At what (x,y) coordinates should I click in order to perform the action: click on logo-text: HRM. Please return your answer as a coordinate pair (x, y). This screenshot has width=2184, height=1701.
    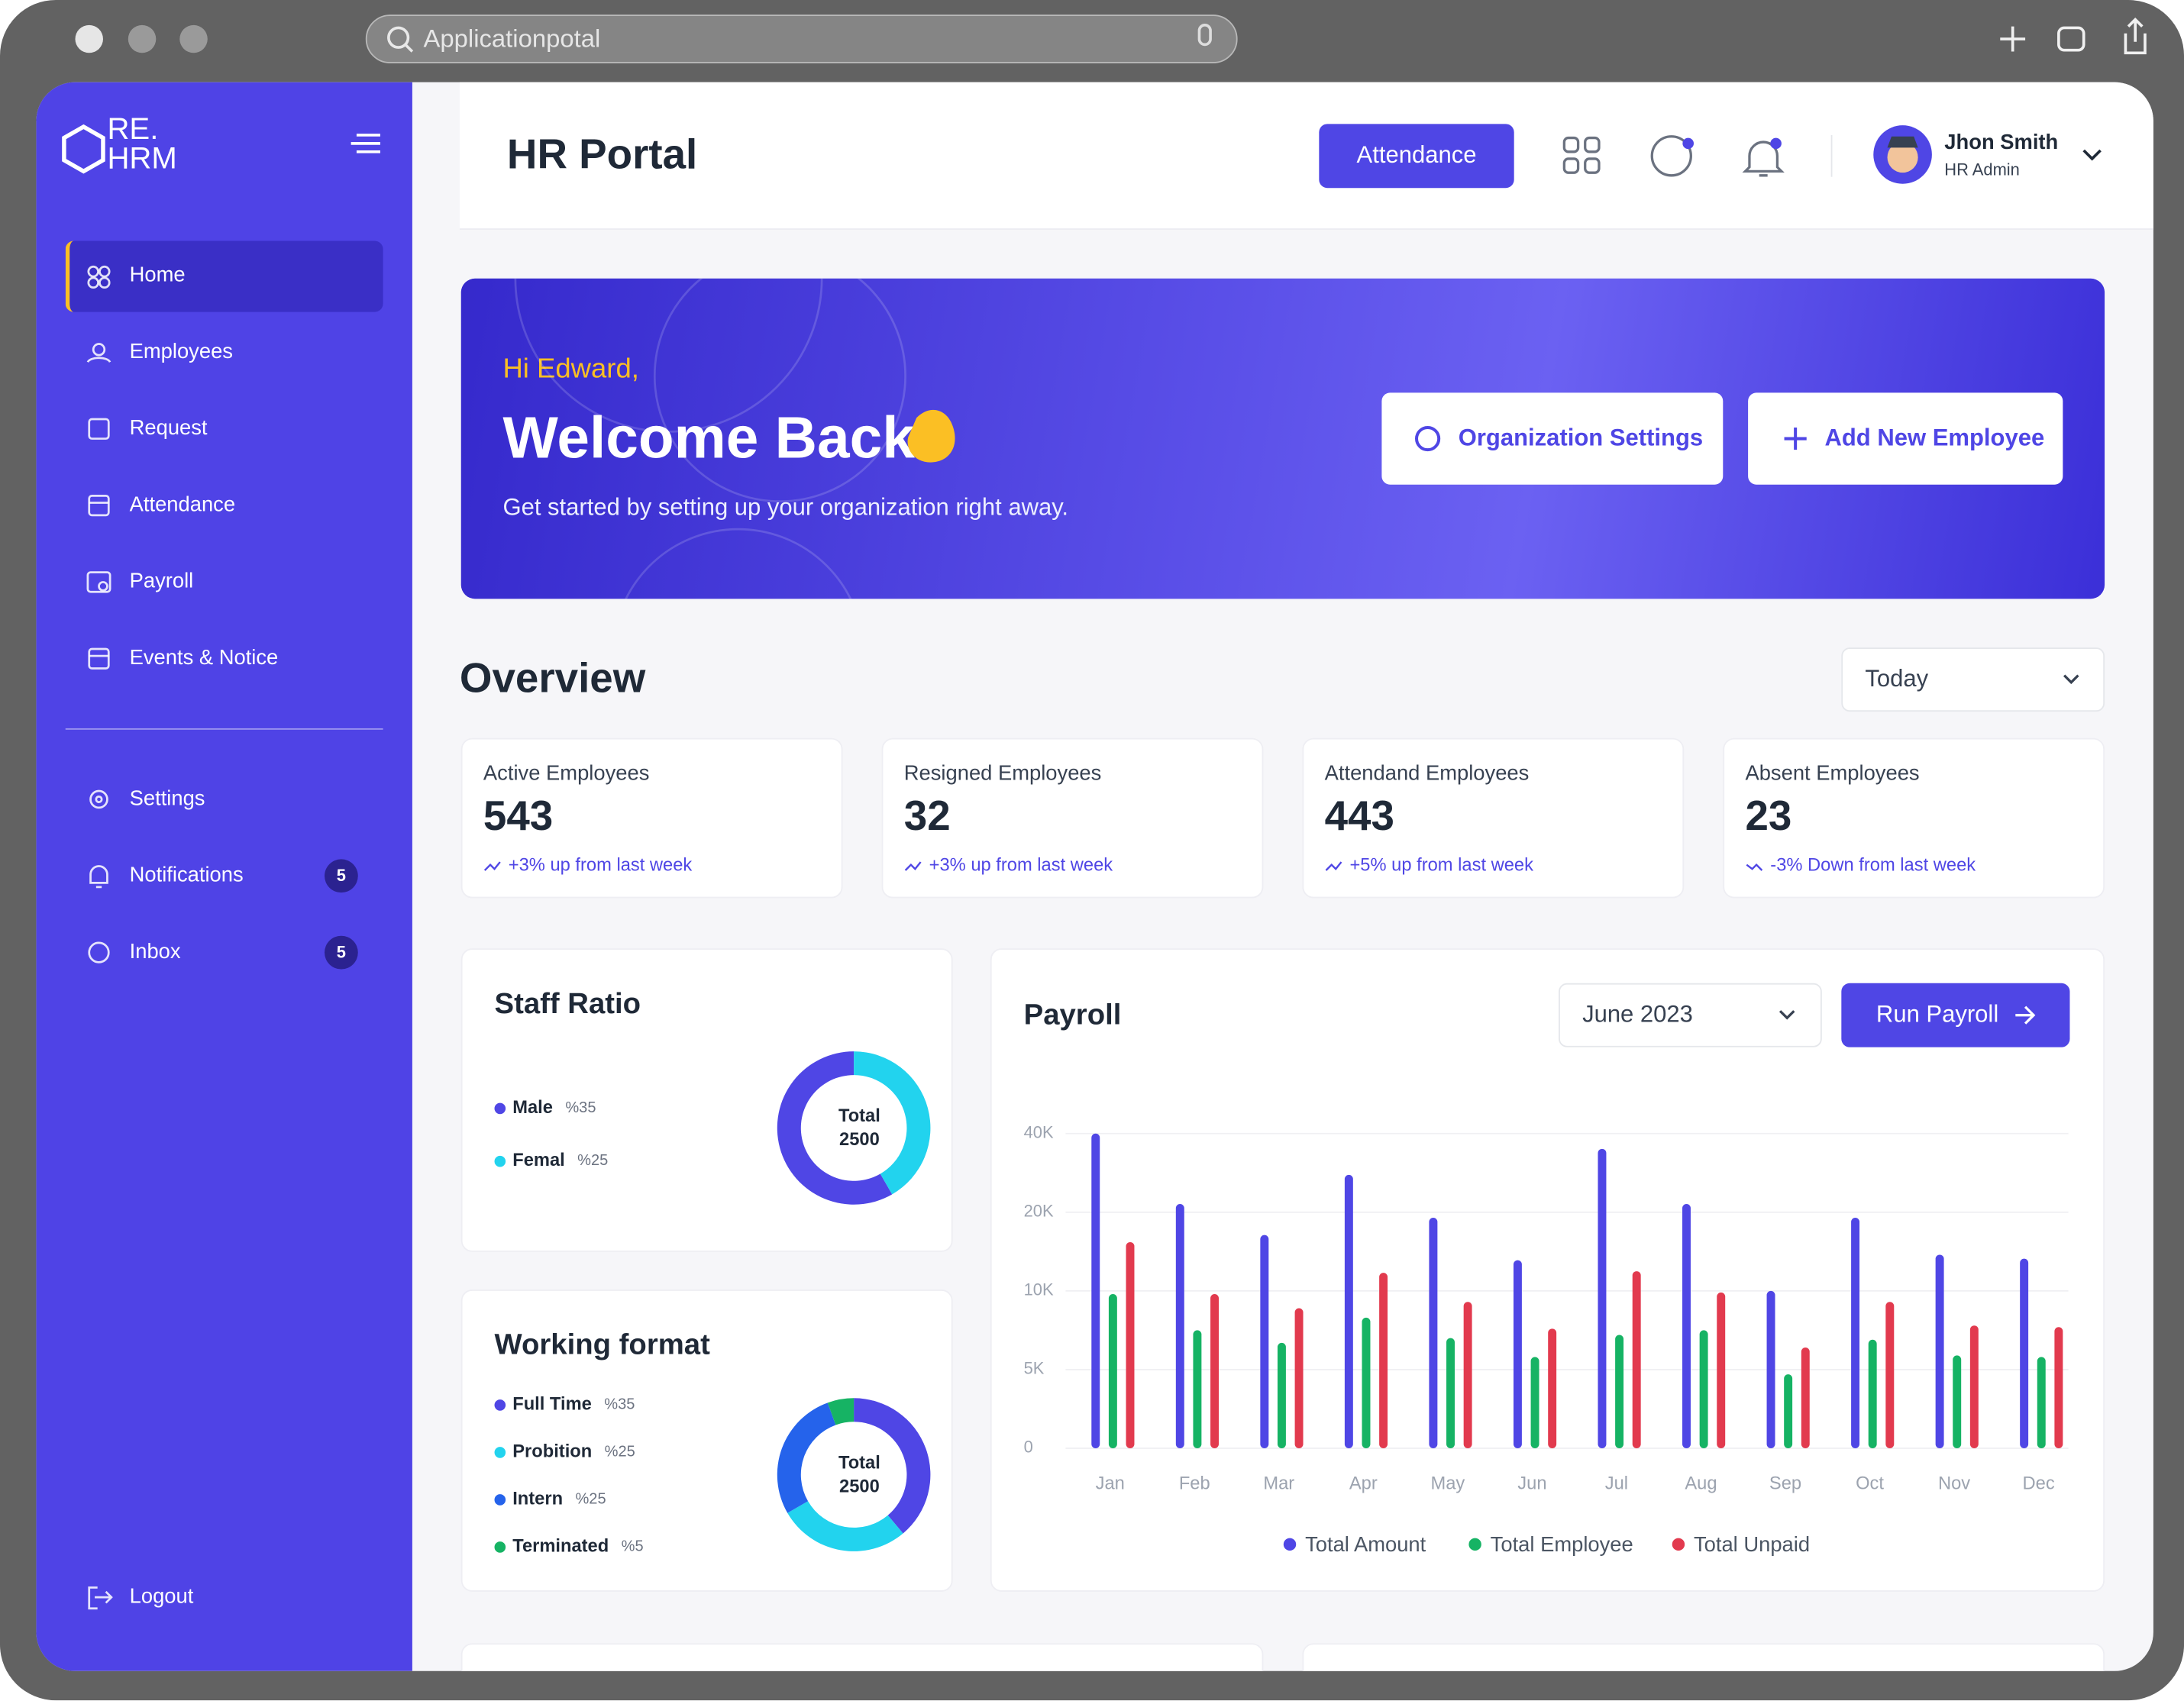
    Looking at the image, I should click on (142, 158).